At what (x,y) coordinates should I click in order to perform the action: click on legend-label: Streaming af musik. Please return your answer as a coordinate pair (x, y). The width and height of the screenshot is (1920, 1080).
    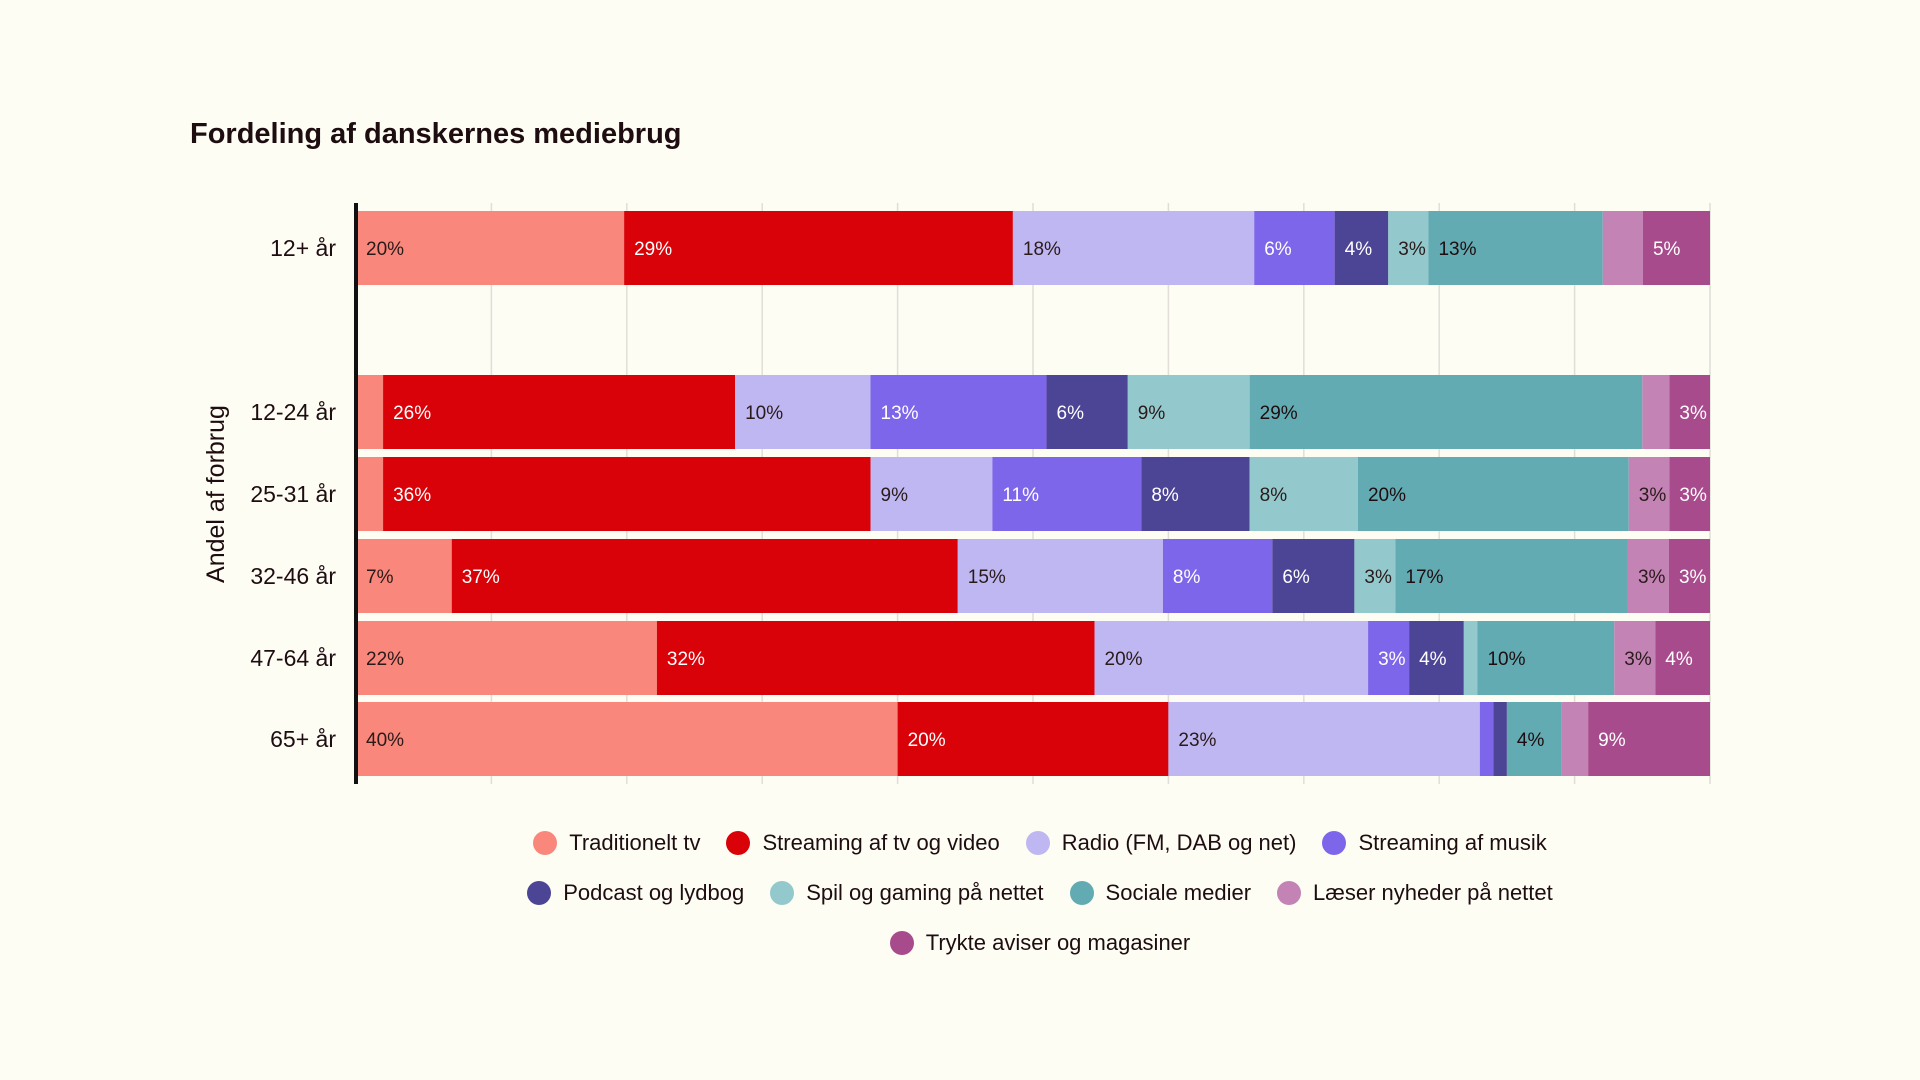
    Looking at the image, I should click on (1452, 842).